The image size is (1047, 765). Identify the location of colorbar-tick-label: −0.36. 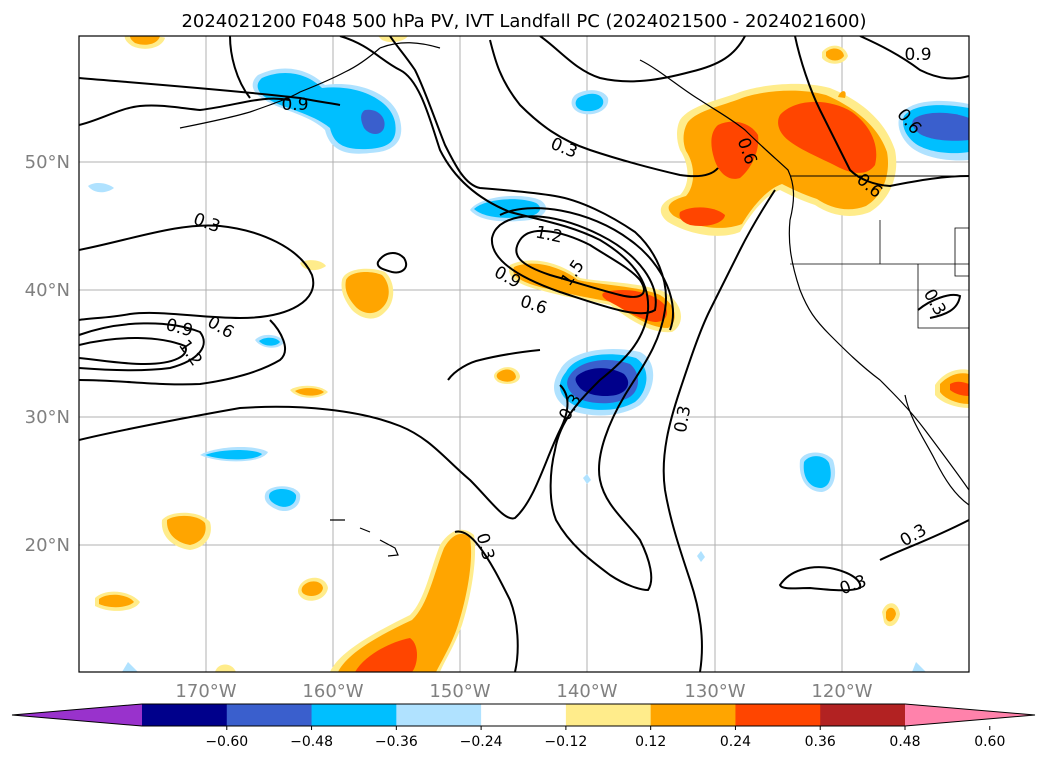
(396, 742).